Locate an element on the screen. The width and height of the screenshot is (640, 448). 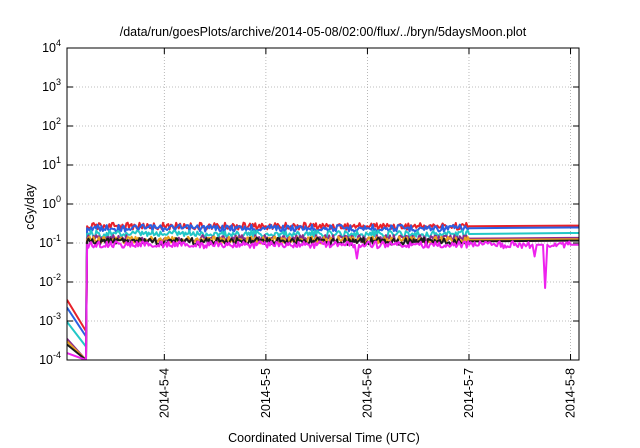
x-tick-label: 2014-5-7 is located at coordinates (469, 393).